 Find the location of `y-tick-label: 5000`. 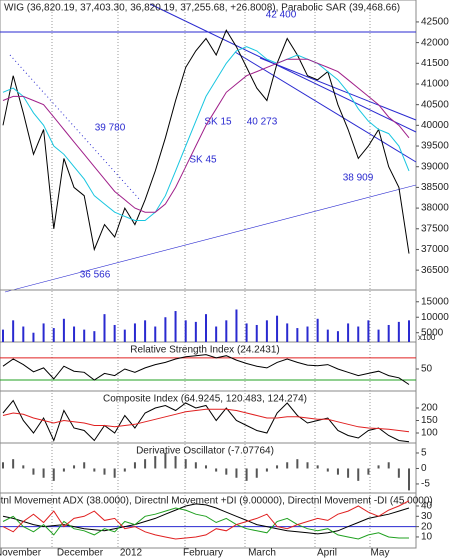

y-tick-label: 5000 is located at coordinates (432, 332).